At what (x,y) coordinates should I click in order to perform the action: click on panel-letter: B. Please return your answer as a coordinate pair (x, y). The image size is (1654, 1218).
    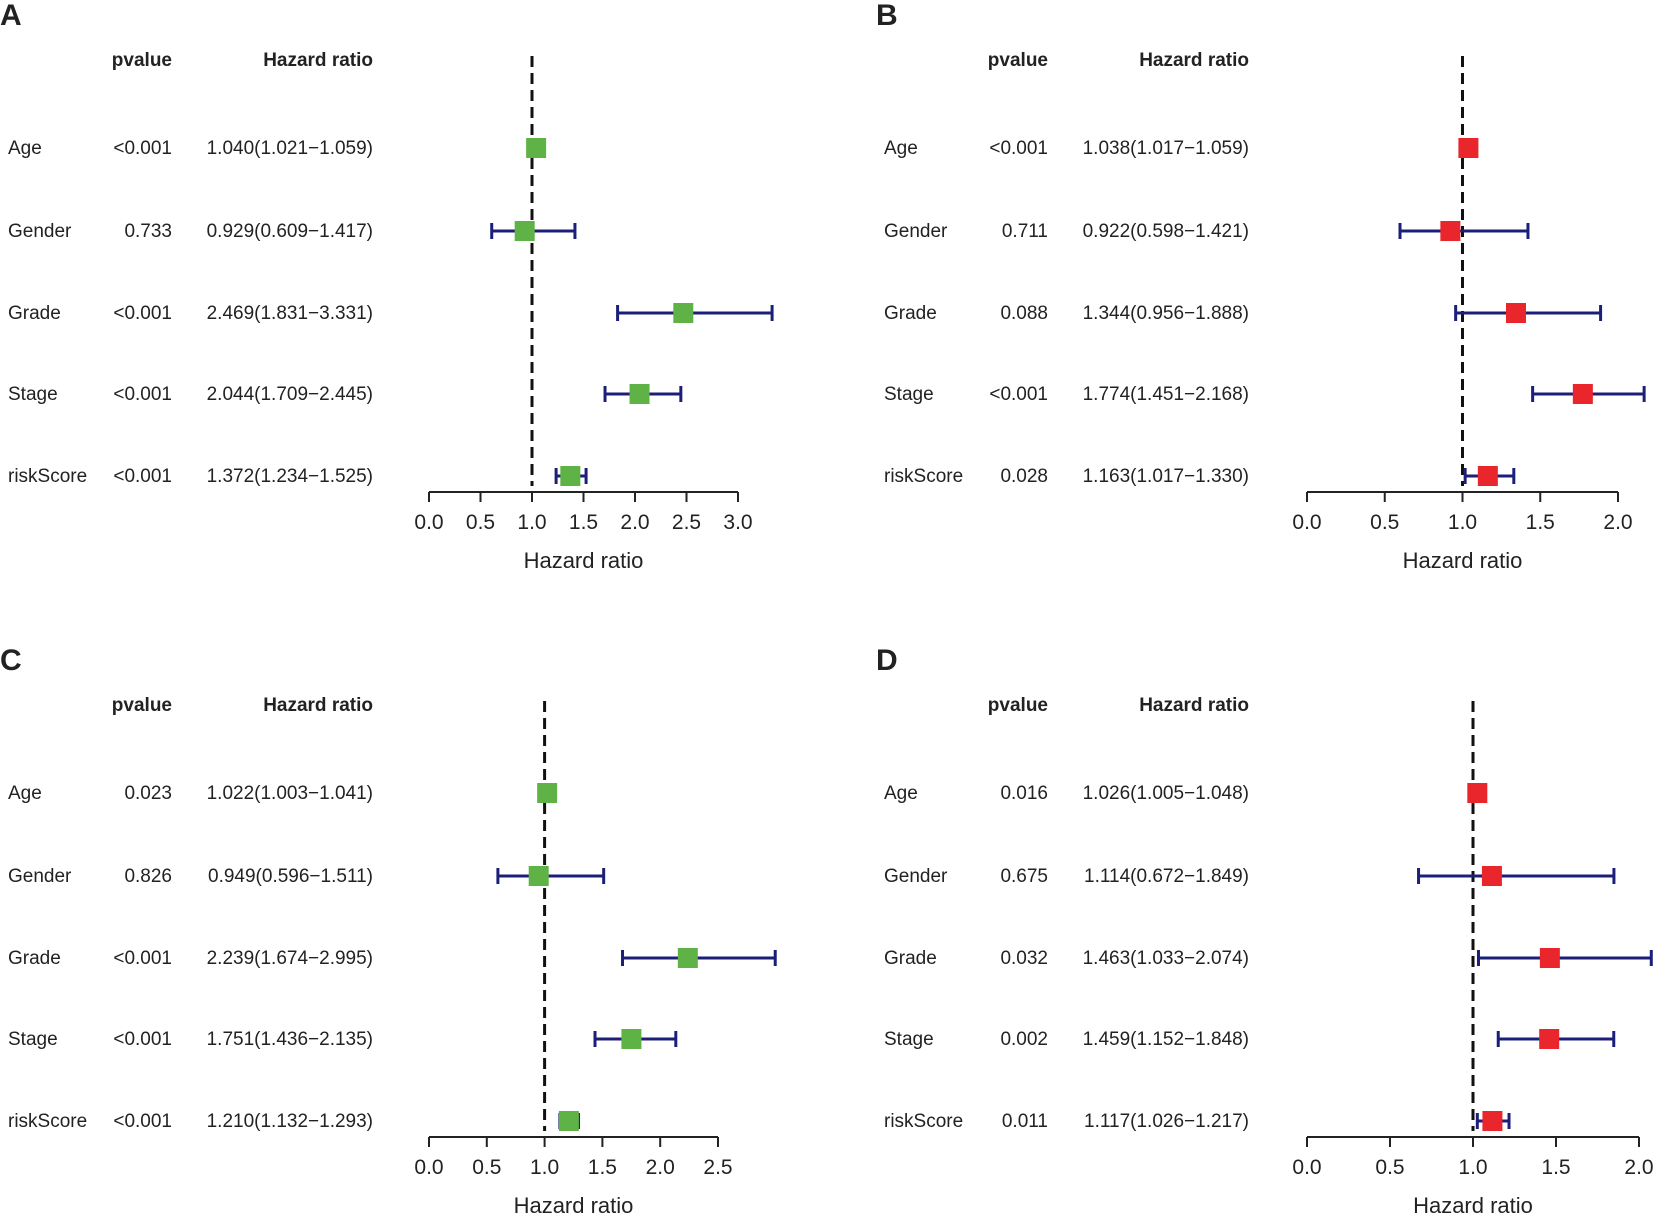
    Looking at the image, I should click on (887, 16).